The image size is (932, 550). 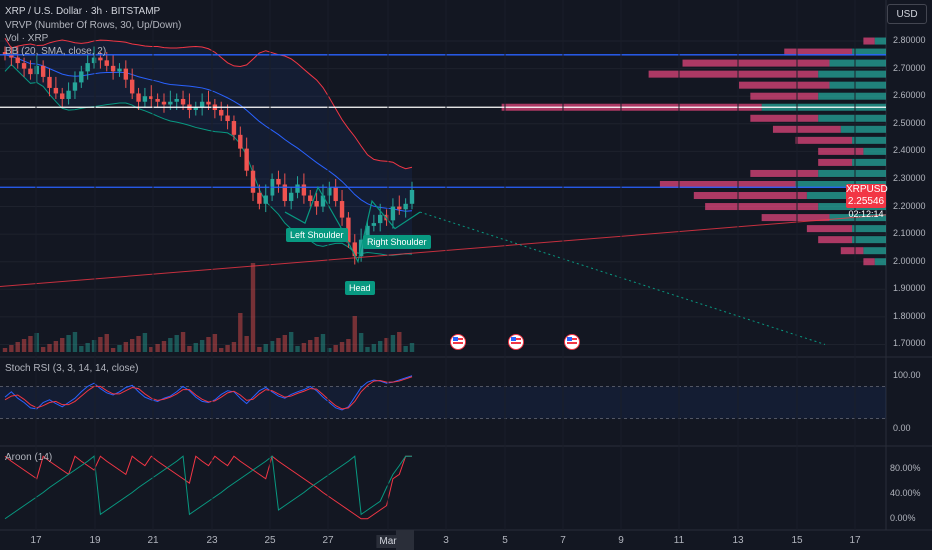 What do you see at coordinates (907, 14) in the screenshot?
I see `currency-button: USD` at bounding box center [907, 14].